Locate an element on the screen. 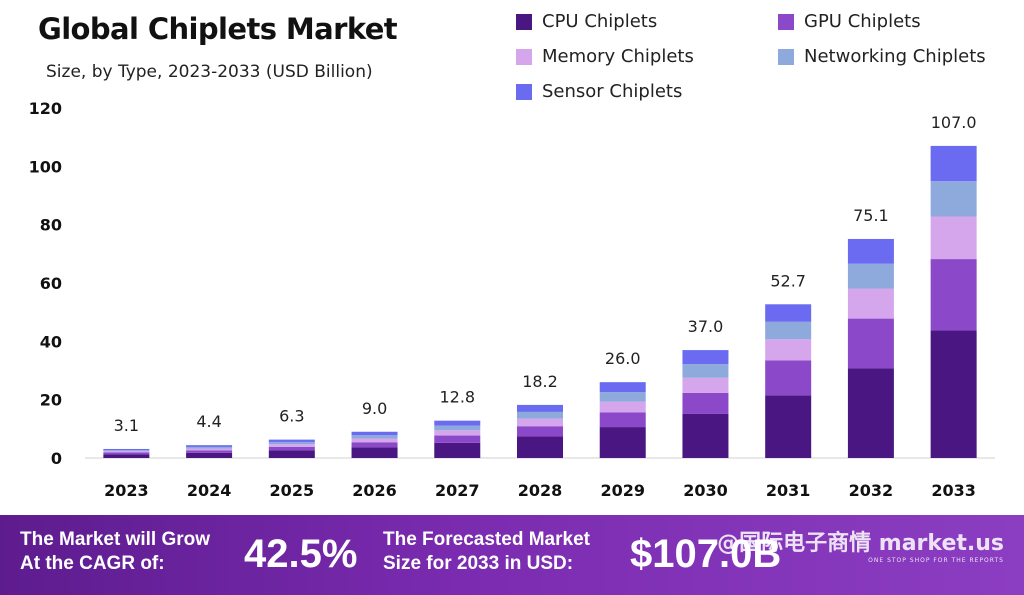 This screenshot has width=1024, height=595. y-tick-label: 0 is located at coordinates (56, 458).